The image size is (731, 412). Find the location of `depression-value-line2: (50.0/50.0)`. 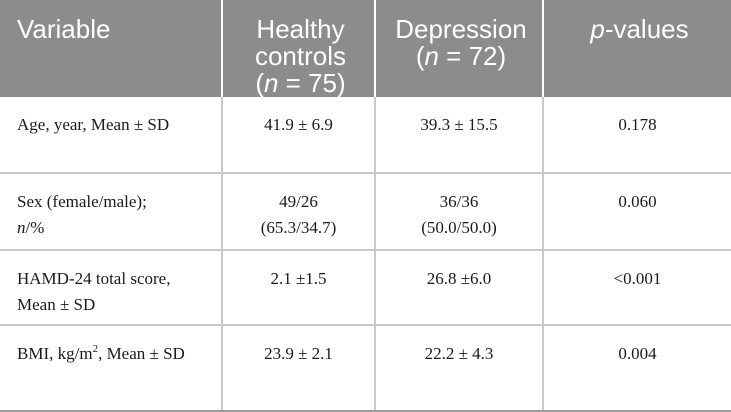

depression-value-line2: (50.0/50.0) is located at coordinates (459, 227).